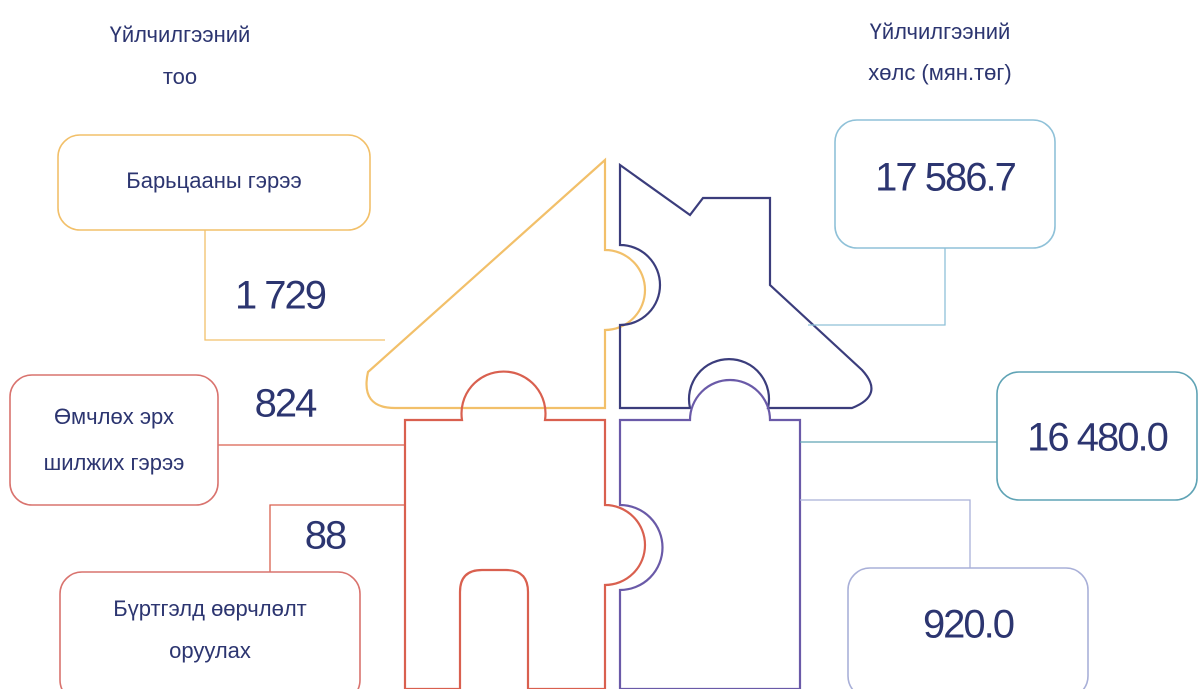 The image size is (1200, 689). What do you see at coordinates (945, 178) in the screenshot?
I see `fee: 17 586.7` at bounding box center [945, 178].